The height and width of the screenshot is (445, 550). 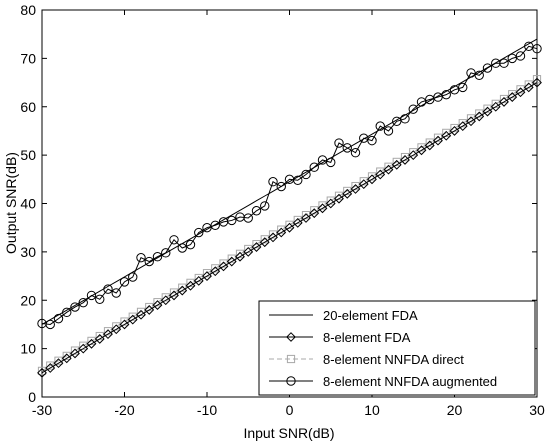 What do you see at coordinates (28, 300) in the screenshot?
I see `y-tick-label: 20` at bounding box center [28, 300].